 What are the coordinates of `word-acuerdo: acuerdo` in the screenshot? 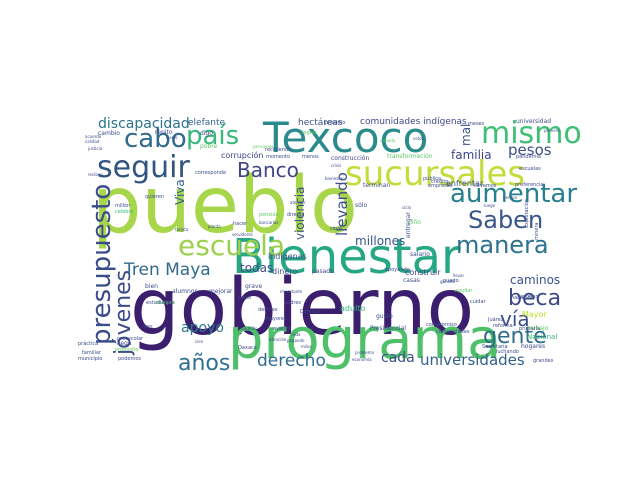 It's located at (93, 136).